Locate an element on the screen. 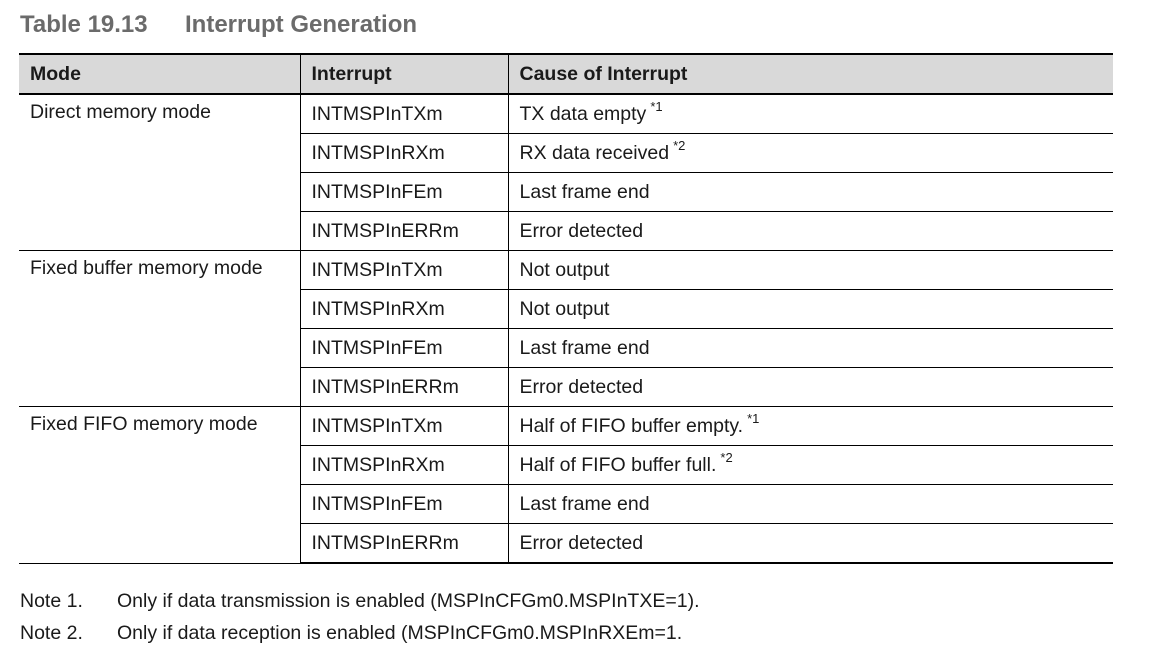 The height and width of the screenshot is (652, 1155). mode-cell: Direct memory mode is located at coordinates (159, 172).